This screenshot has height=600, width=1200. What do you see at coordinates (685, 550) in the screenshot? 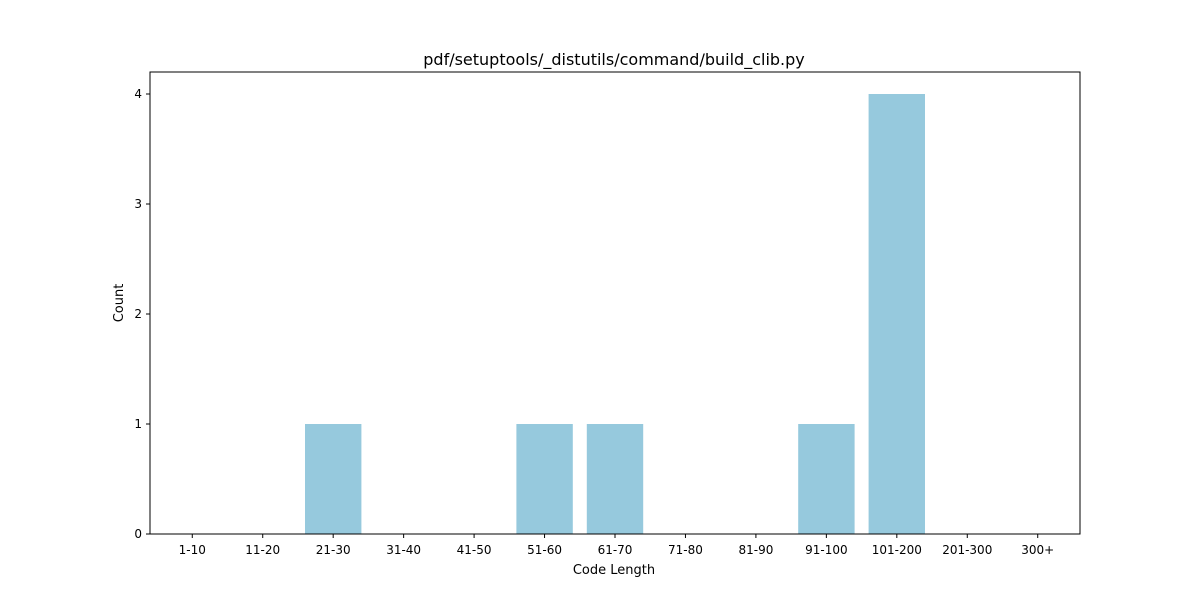
I see `x-tick-label: 71-80` at bounding box center [685, 550].